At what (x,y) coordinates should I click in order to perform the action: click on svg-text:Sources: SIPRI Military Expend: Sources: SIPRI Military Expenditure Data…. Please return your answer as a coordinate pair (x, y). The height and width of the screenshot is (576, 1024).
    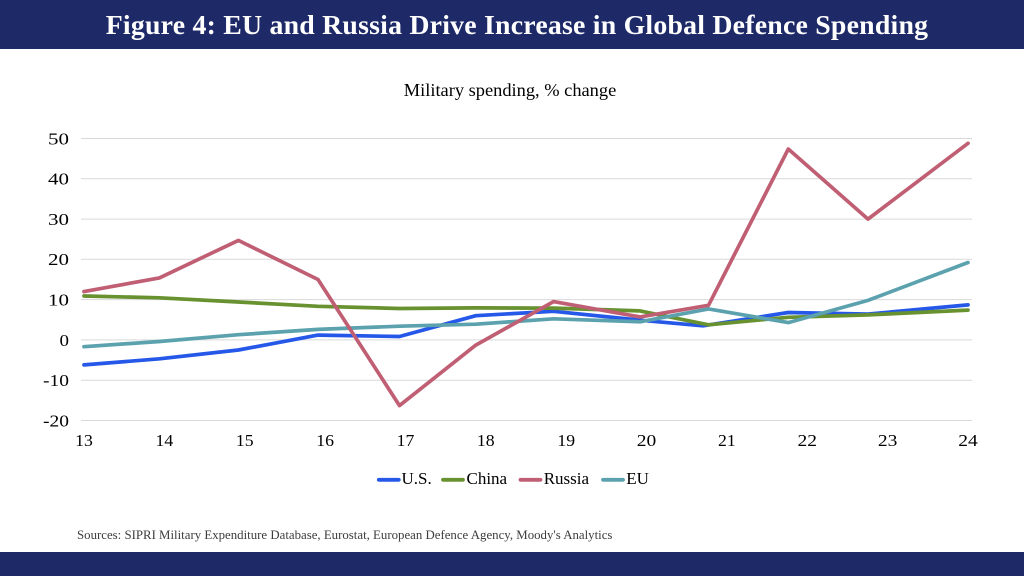
    Looking at the image, I should click on (344, 535).